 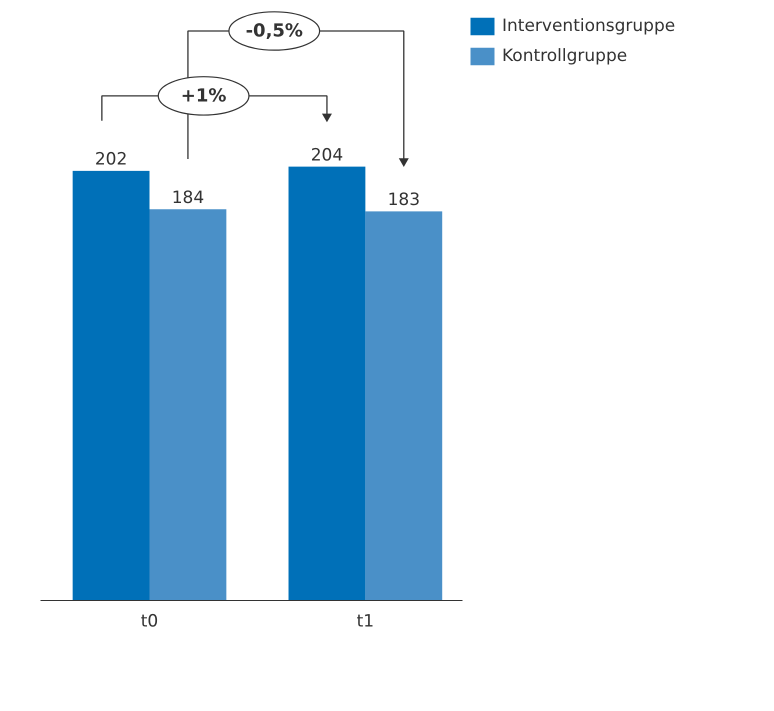 What do you see at coordinates (203, 95) in the screenshot?
I see `text: +1%` at bounding box center [203, 95].